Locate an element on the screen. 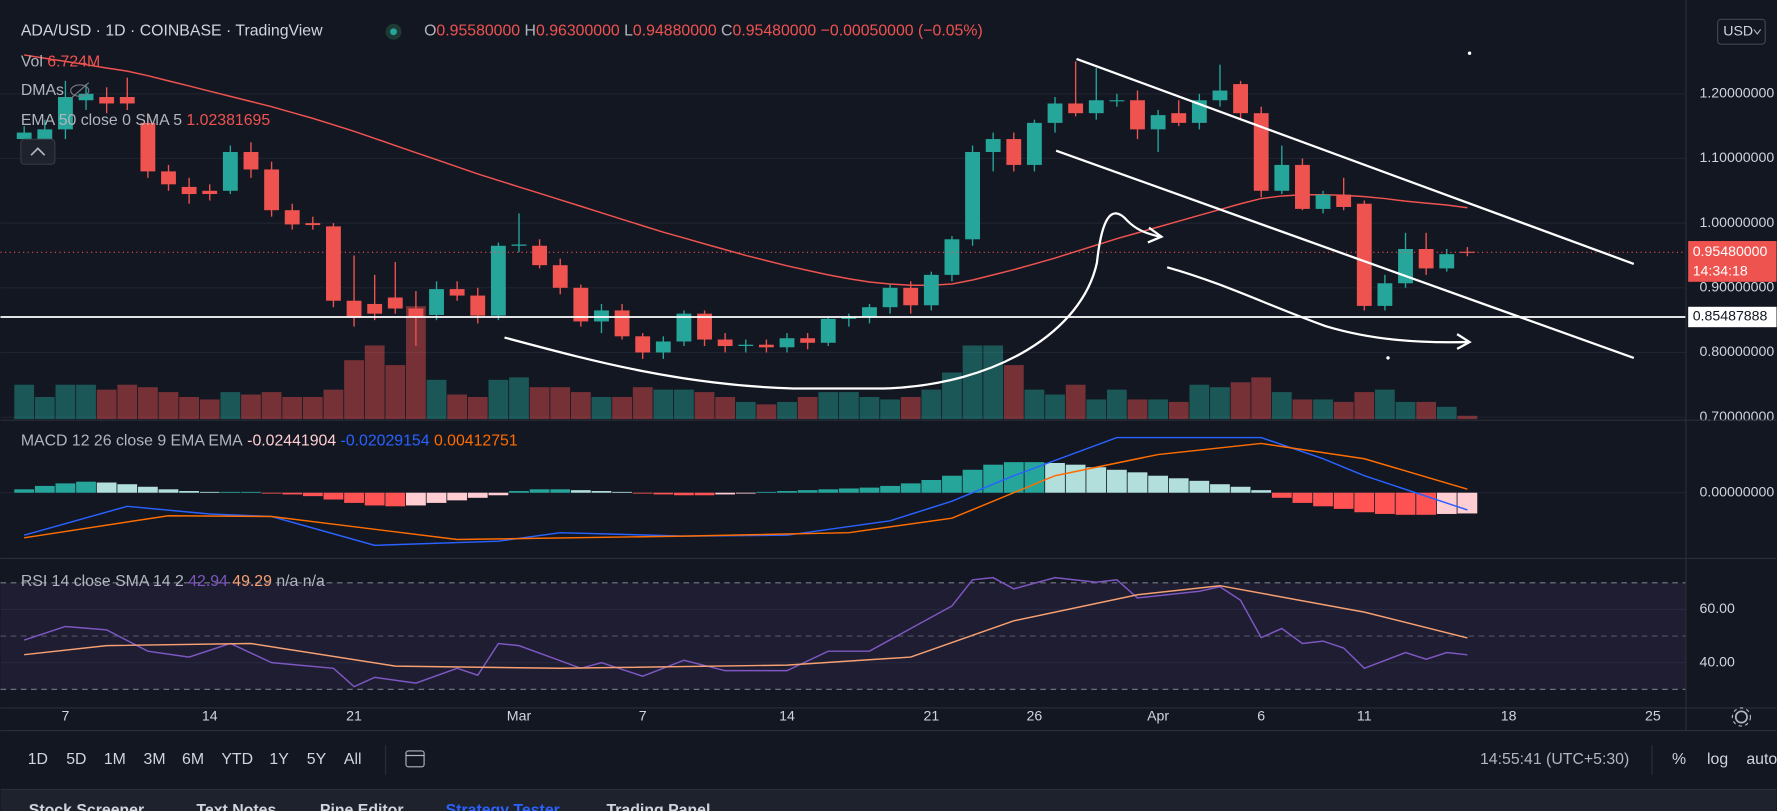 The image size is (1777, 811). h-value: 0.96300000 is located at coordinates (578, 31).